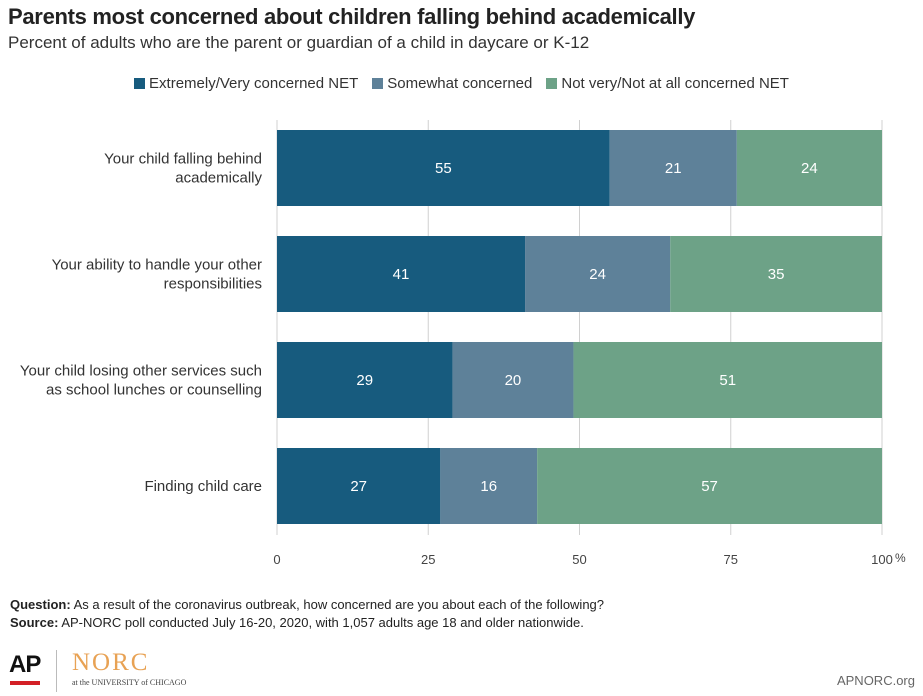 Image resolution: width=923 pixels, height=696 pixels. What do you see at coordinates (56, 671) in the screenshot?
I see `logo-divider` at bounding box center [56, 671].